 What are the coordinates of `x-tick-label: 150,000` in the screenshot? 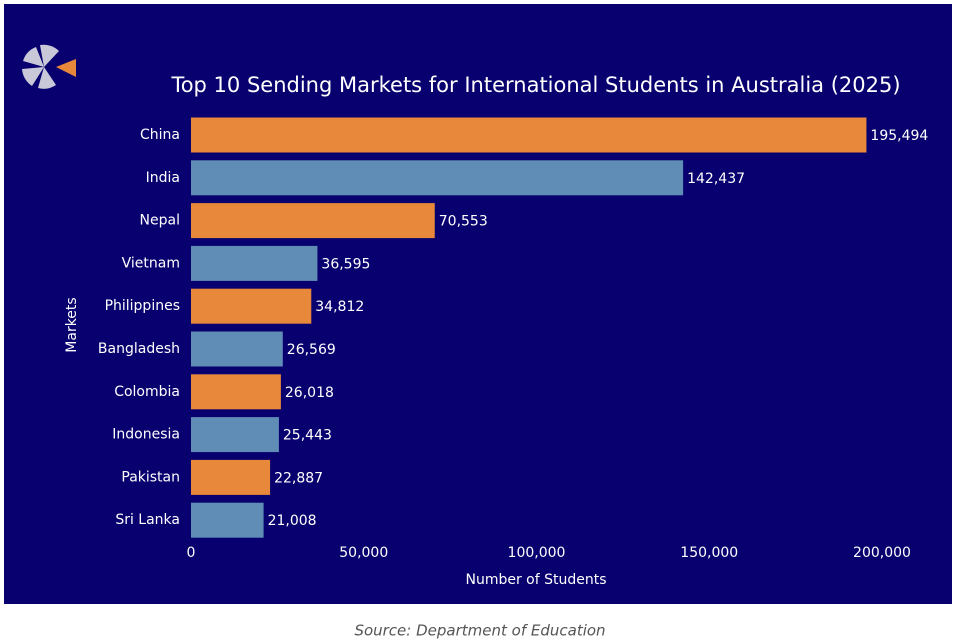 It's located at (709, 553).